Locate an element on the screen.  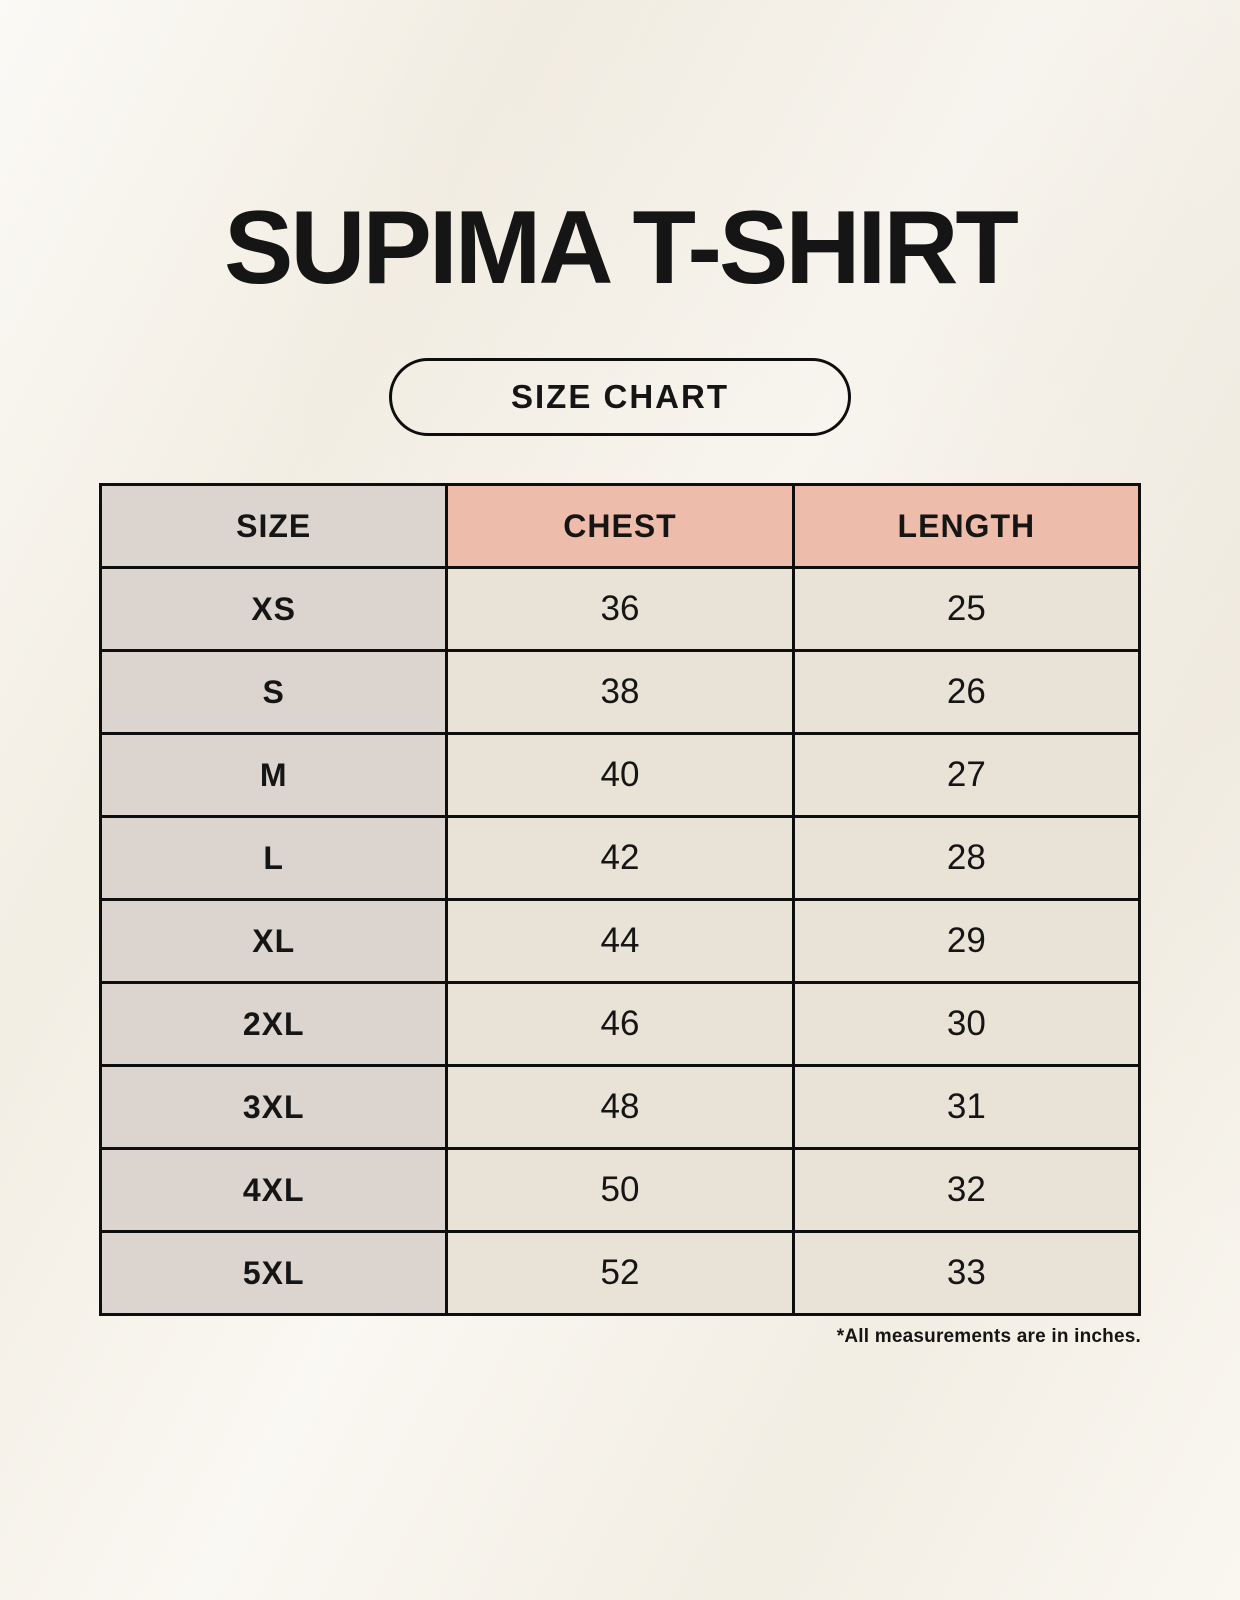
size-cell: 3XL is located at coordinates (273, 1107).